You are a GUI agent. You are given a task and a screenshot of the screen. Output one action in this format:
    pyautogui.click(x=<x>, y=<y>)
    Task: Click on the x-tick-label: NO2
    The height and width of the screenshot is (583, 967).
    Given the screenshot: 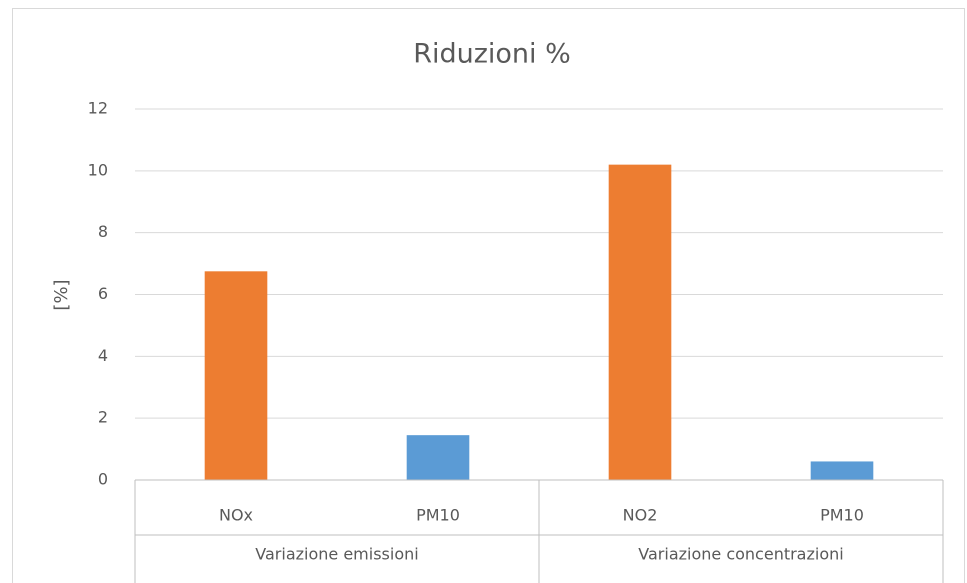 What is the action you would take?
    pyautogui.click(x=640, y=515)
    